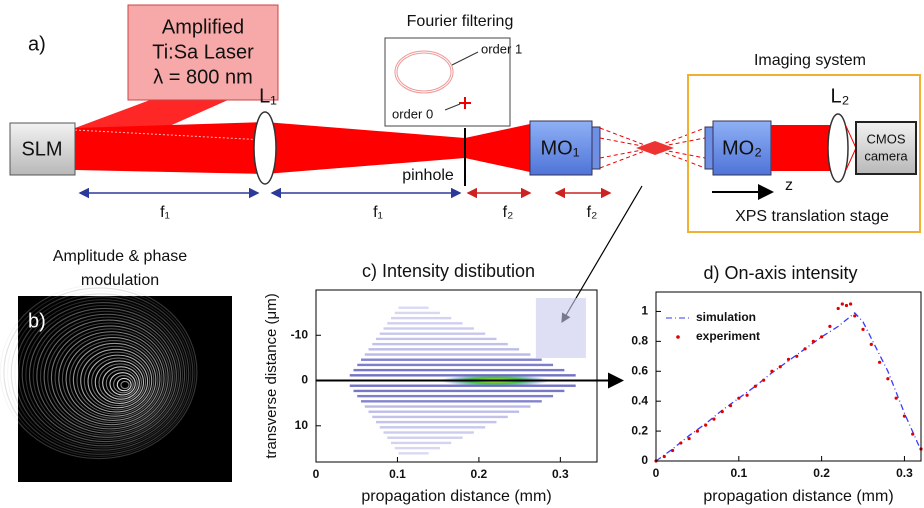 The width and height of the screenshot is (924, 508). I want to click on y-tick-label: 10, so click(302, 425).